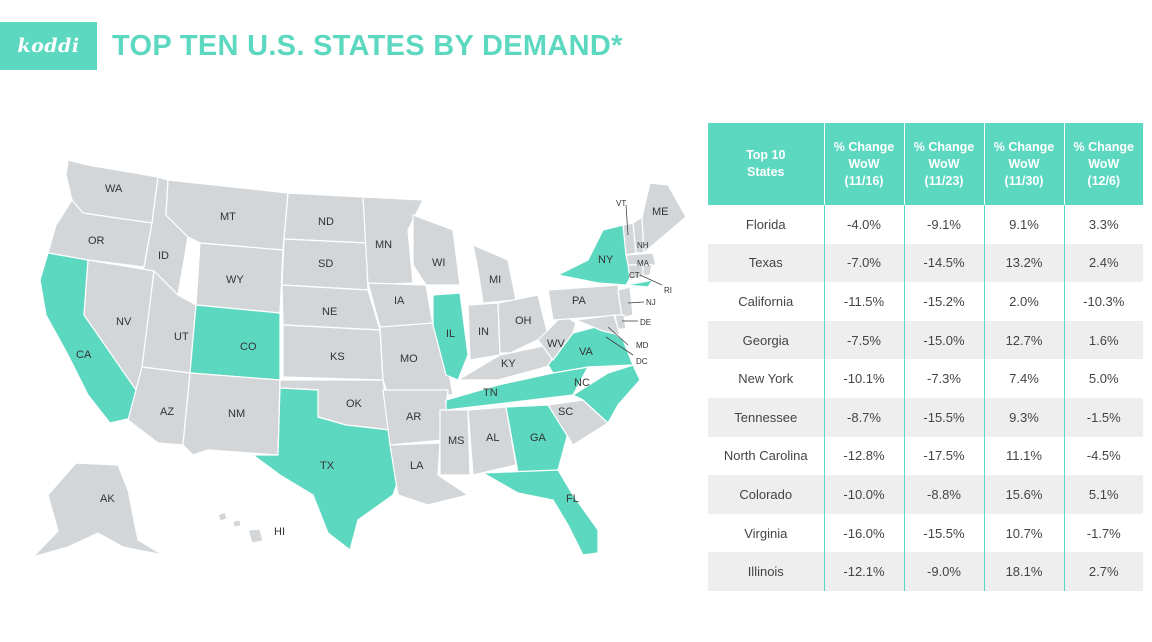 This screenshot has width=1152, height=642. What do you see at coordinates (523, 321) in the screenshot?
I see `map-label-oh: OH` at bounding box center [523, 321].